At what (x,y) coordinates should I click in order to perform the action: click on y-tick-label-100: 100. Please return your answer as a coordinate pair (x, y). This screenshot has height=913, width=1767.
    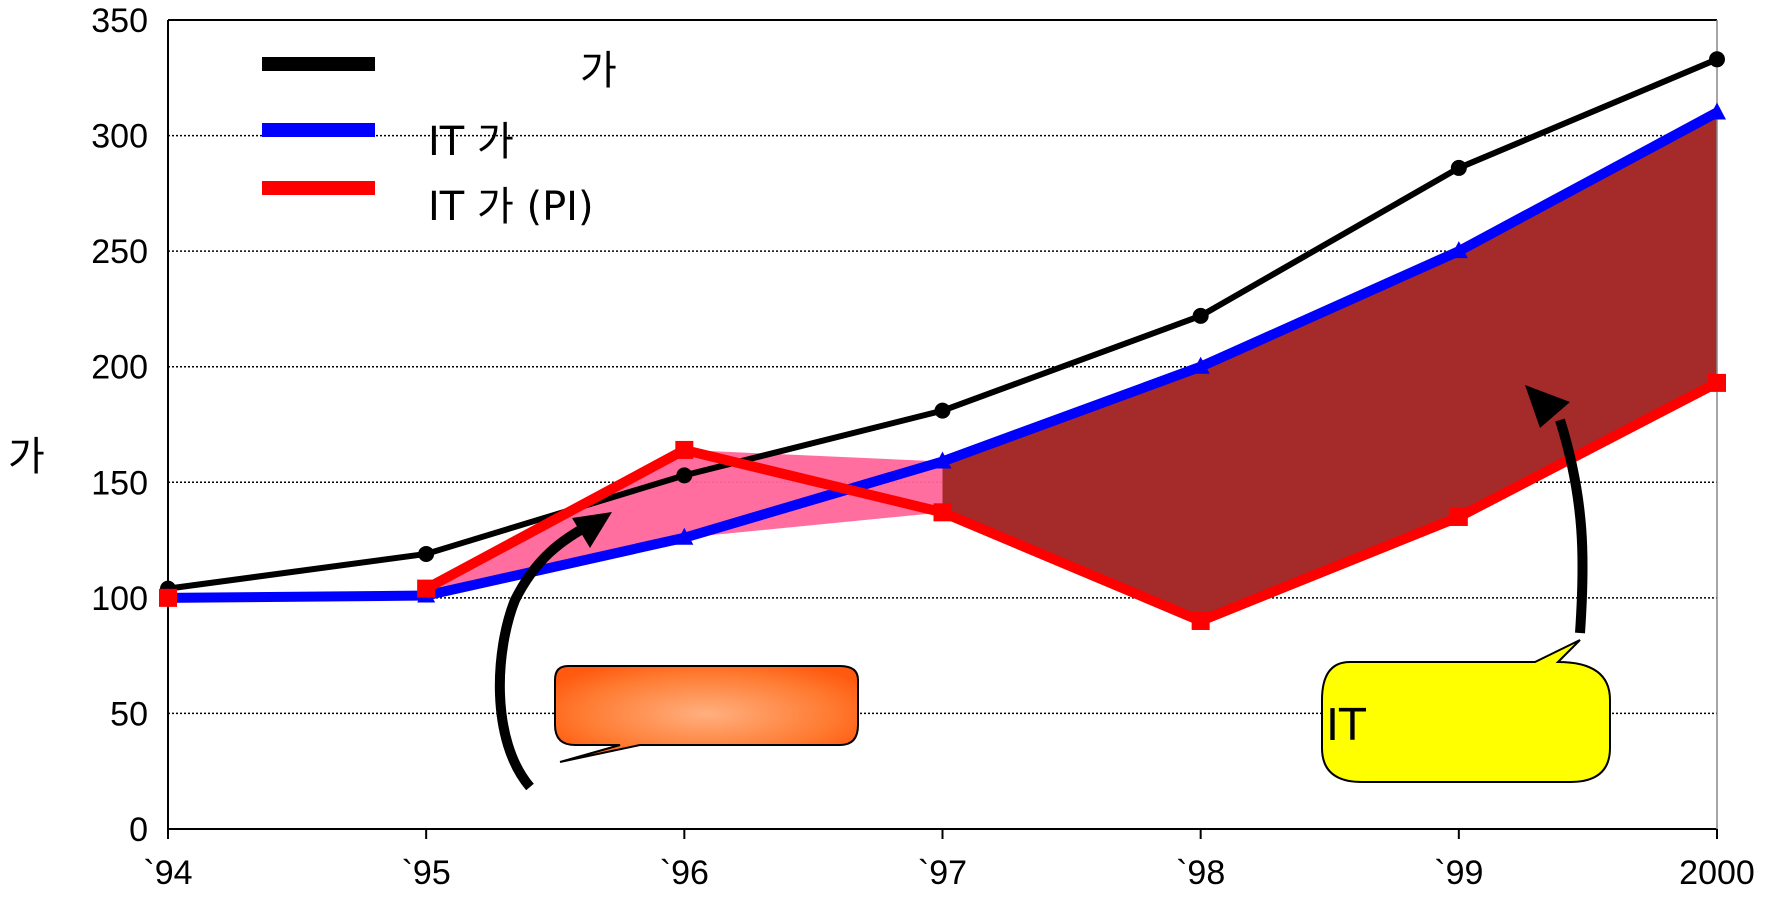
    Looking at the image, I should click on (119, 599).